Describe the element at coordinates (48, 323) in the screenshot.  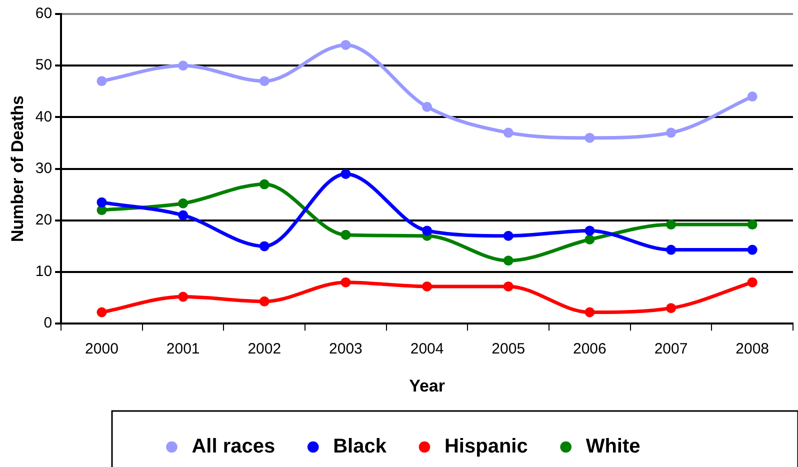
I see `y-tick-label: 0` at that location.